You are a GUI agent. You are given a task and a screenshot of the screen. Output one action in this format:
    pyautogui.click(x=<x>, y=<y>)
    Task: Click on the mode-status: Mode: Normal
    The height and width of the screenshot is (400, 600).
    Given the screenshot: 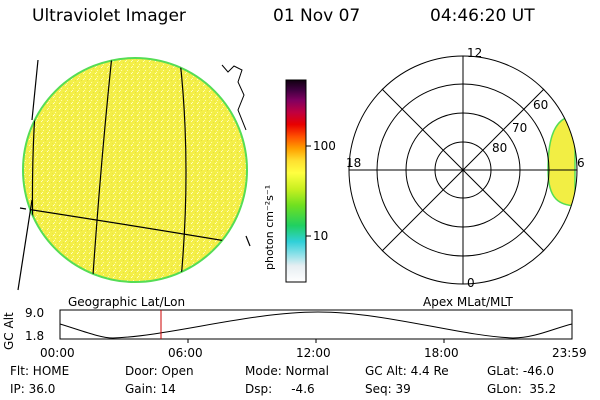 What is the action you would take?
    pyautogui.click(x=287, y=371)
    